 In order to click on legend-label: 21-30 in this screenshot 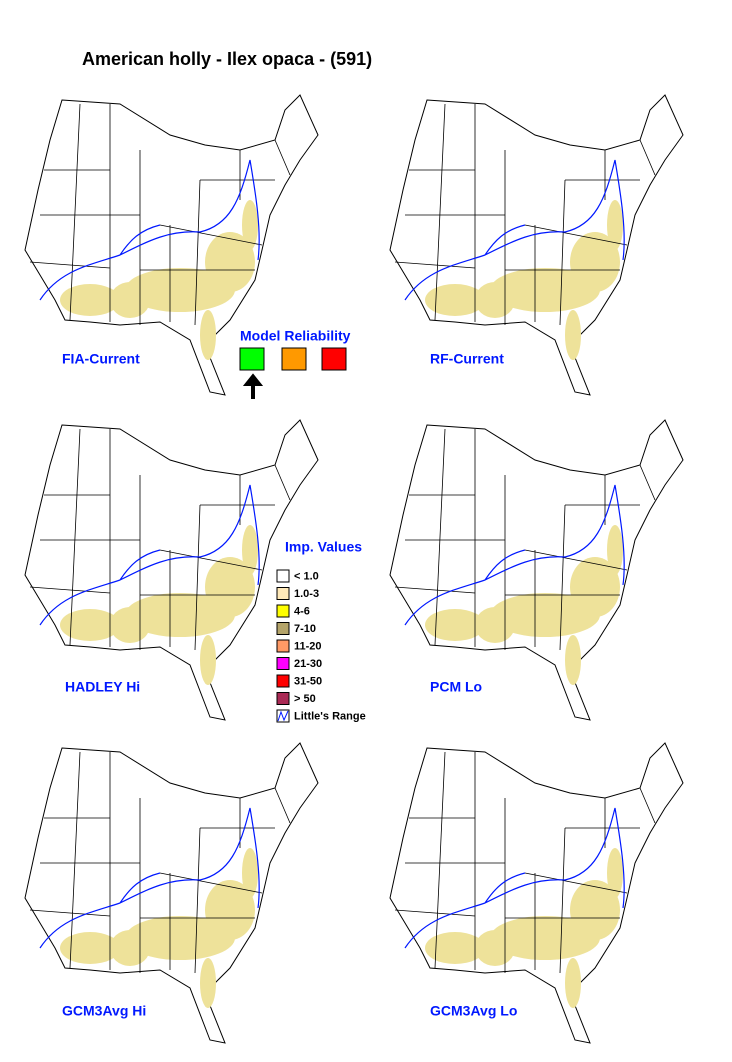, I will do `click(308, 664)`.